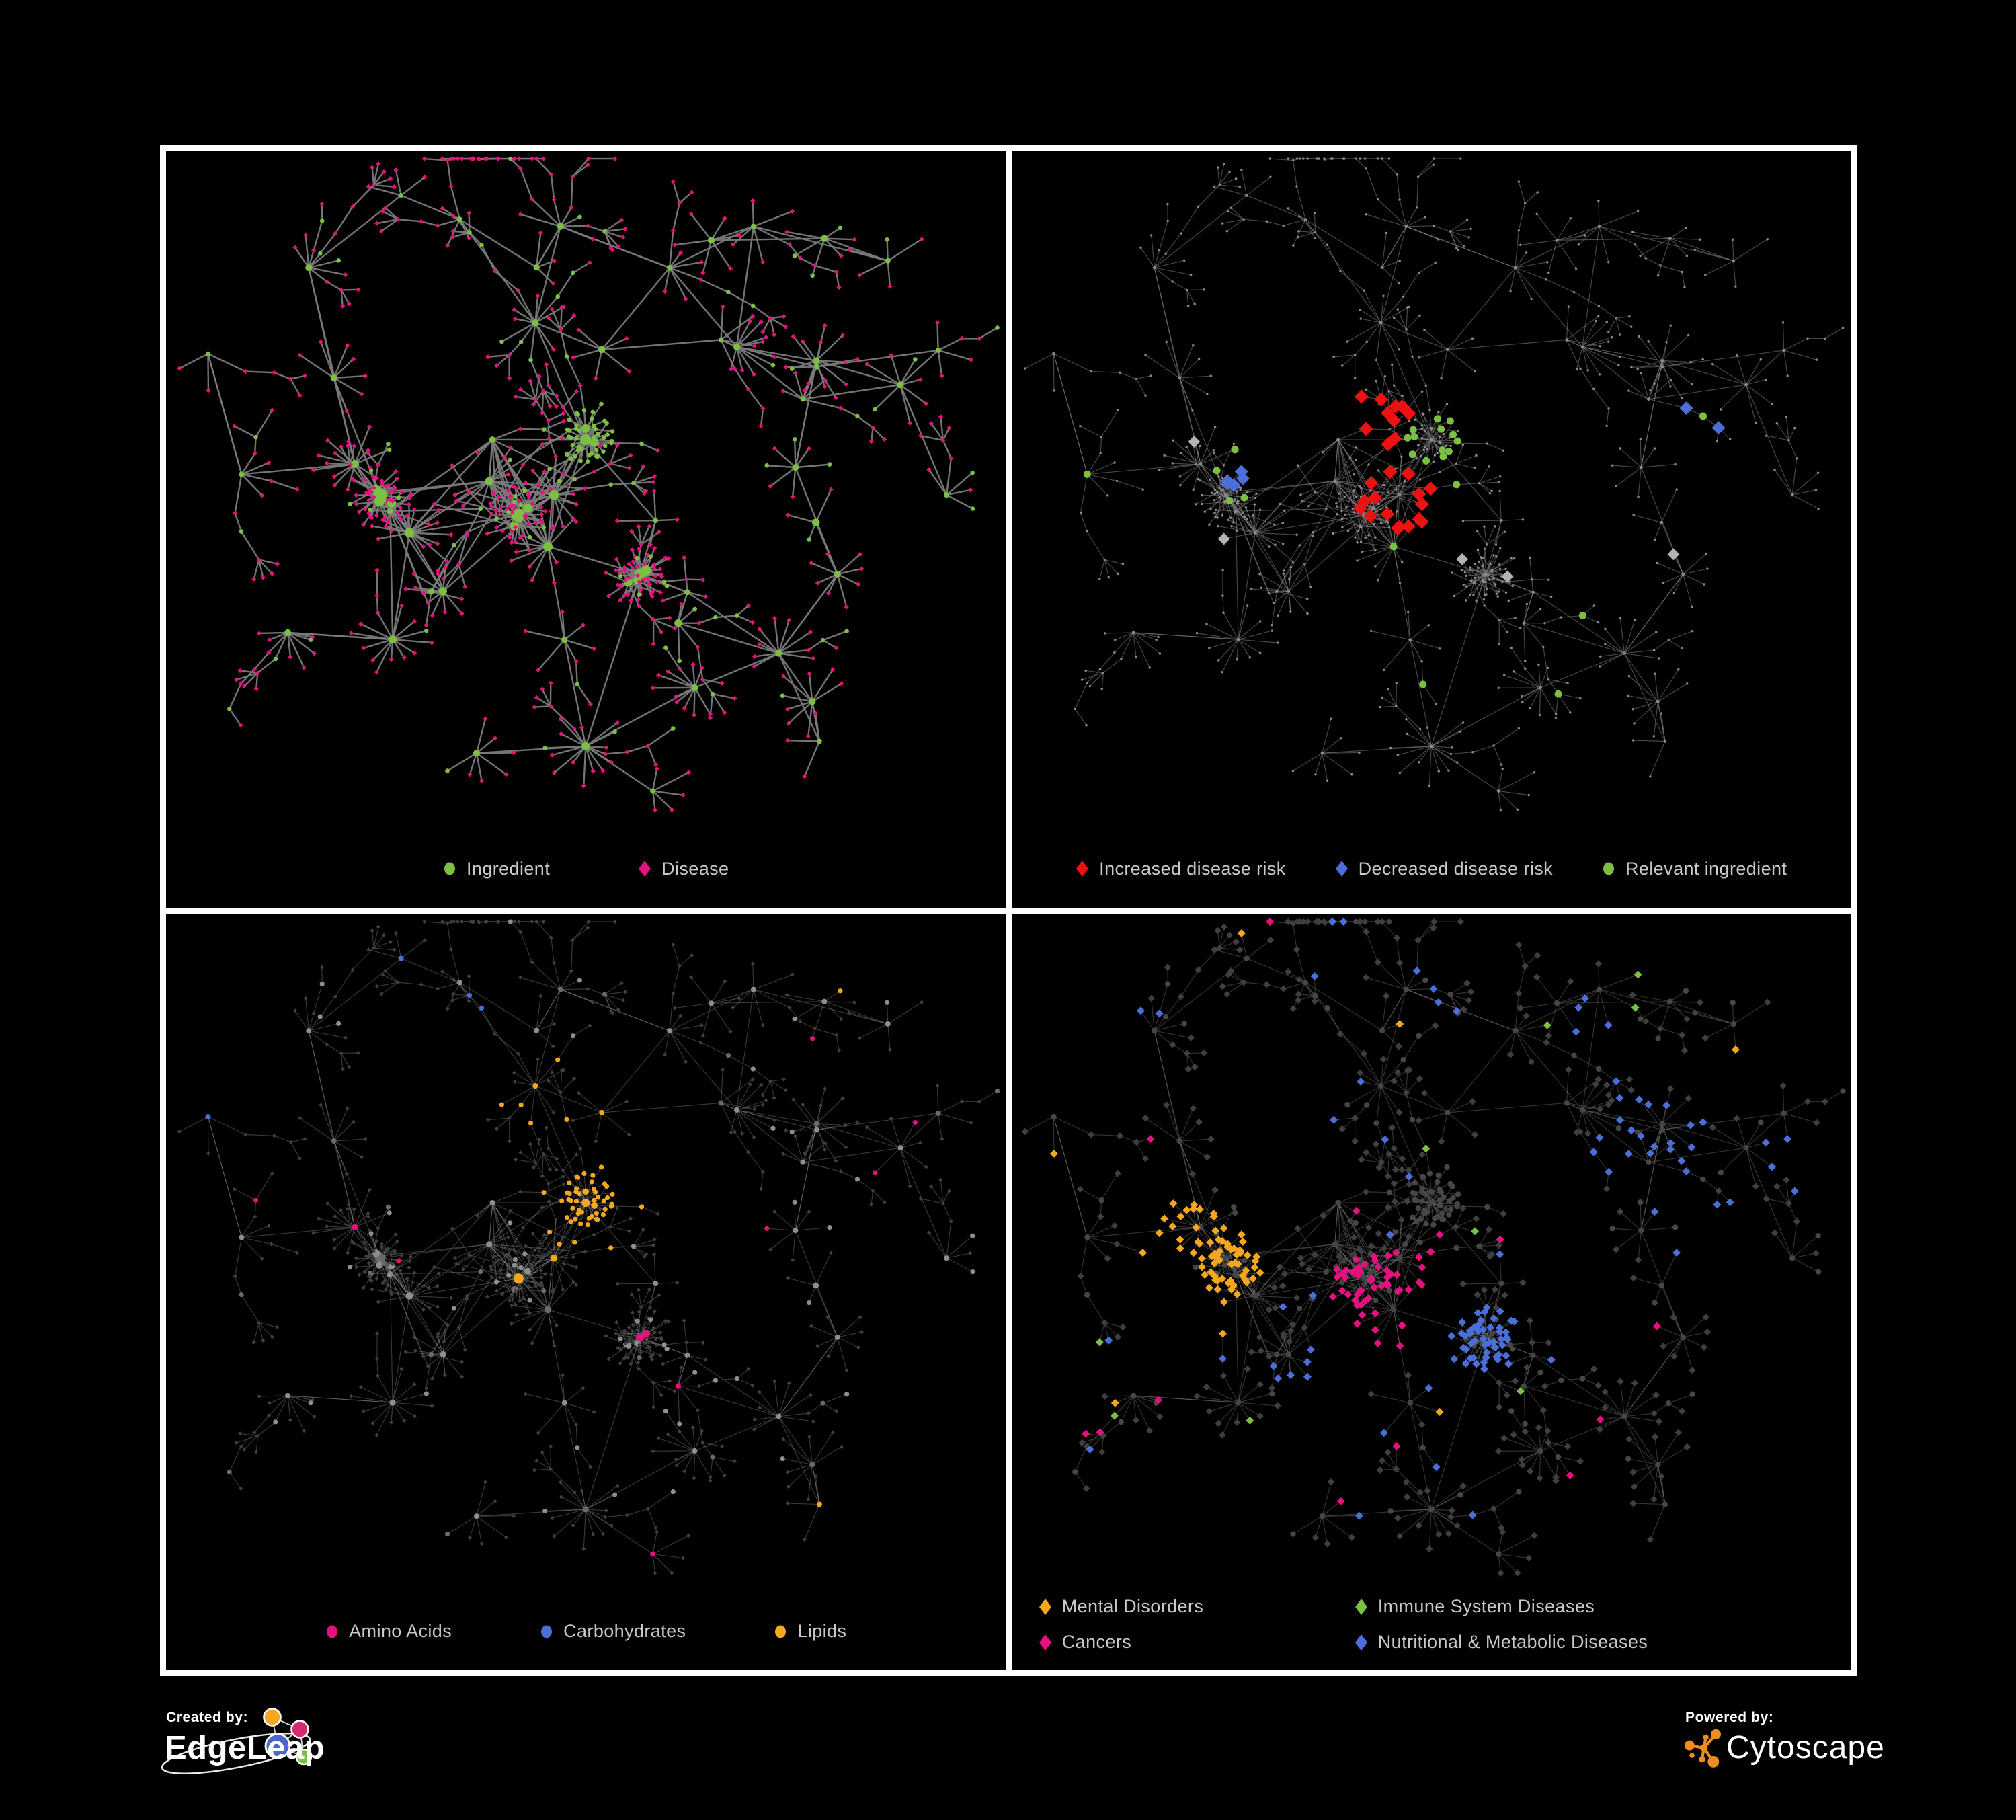  What do you see at coordinates (332, 1631) in the screenshot?
I see `amino-acids-marker-icon` at bounding box center [332, 1631].